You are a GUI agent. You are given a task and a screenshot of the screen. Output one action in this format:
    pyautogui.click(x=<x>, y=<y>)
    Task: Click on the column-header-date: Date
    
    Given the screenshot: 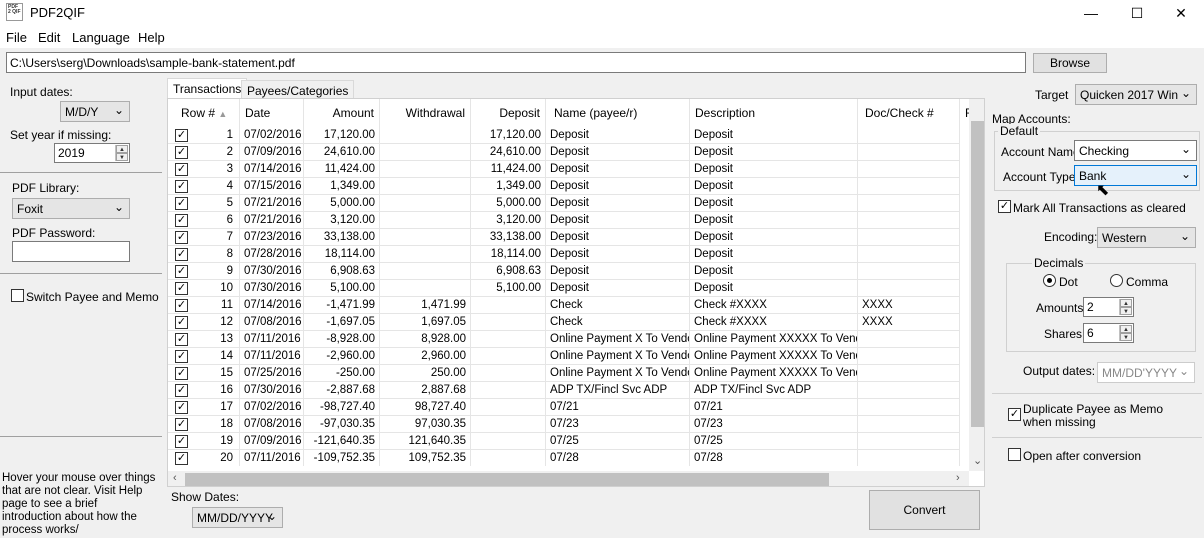 What is the action you would take?
    pyautogui.click(x=272, y=113)
    